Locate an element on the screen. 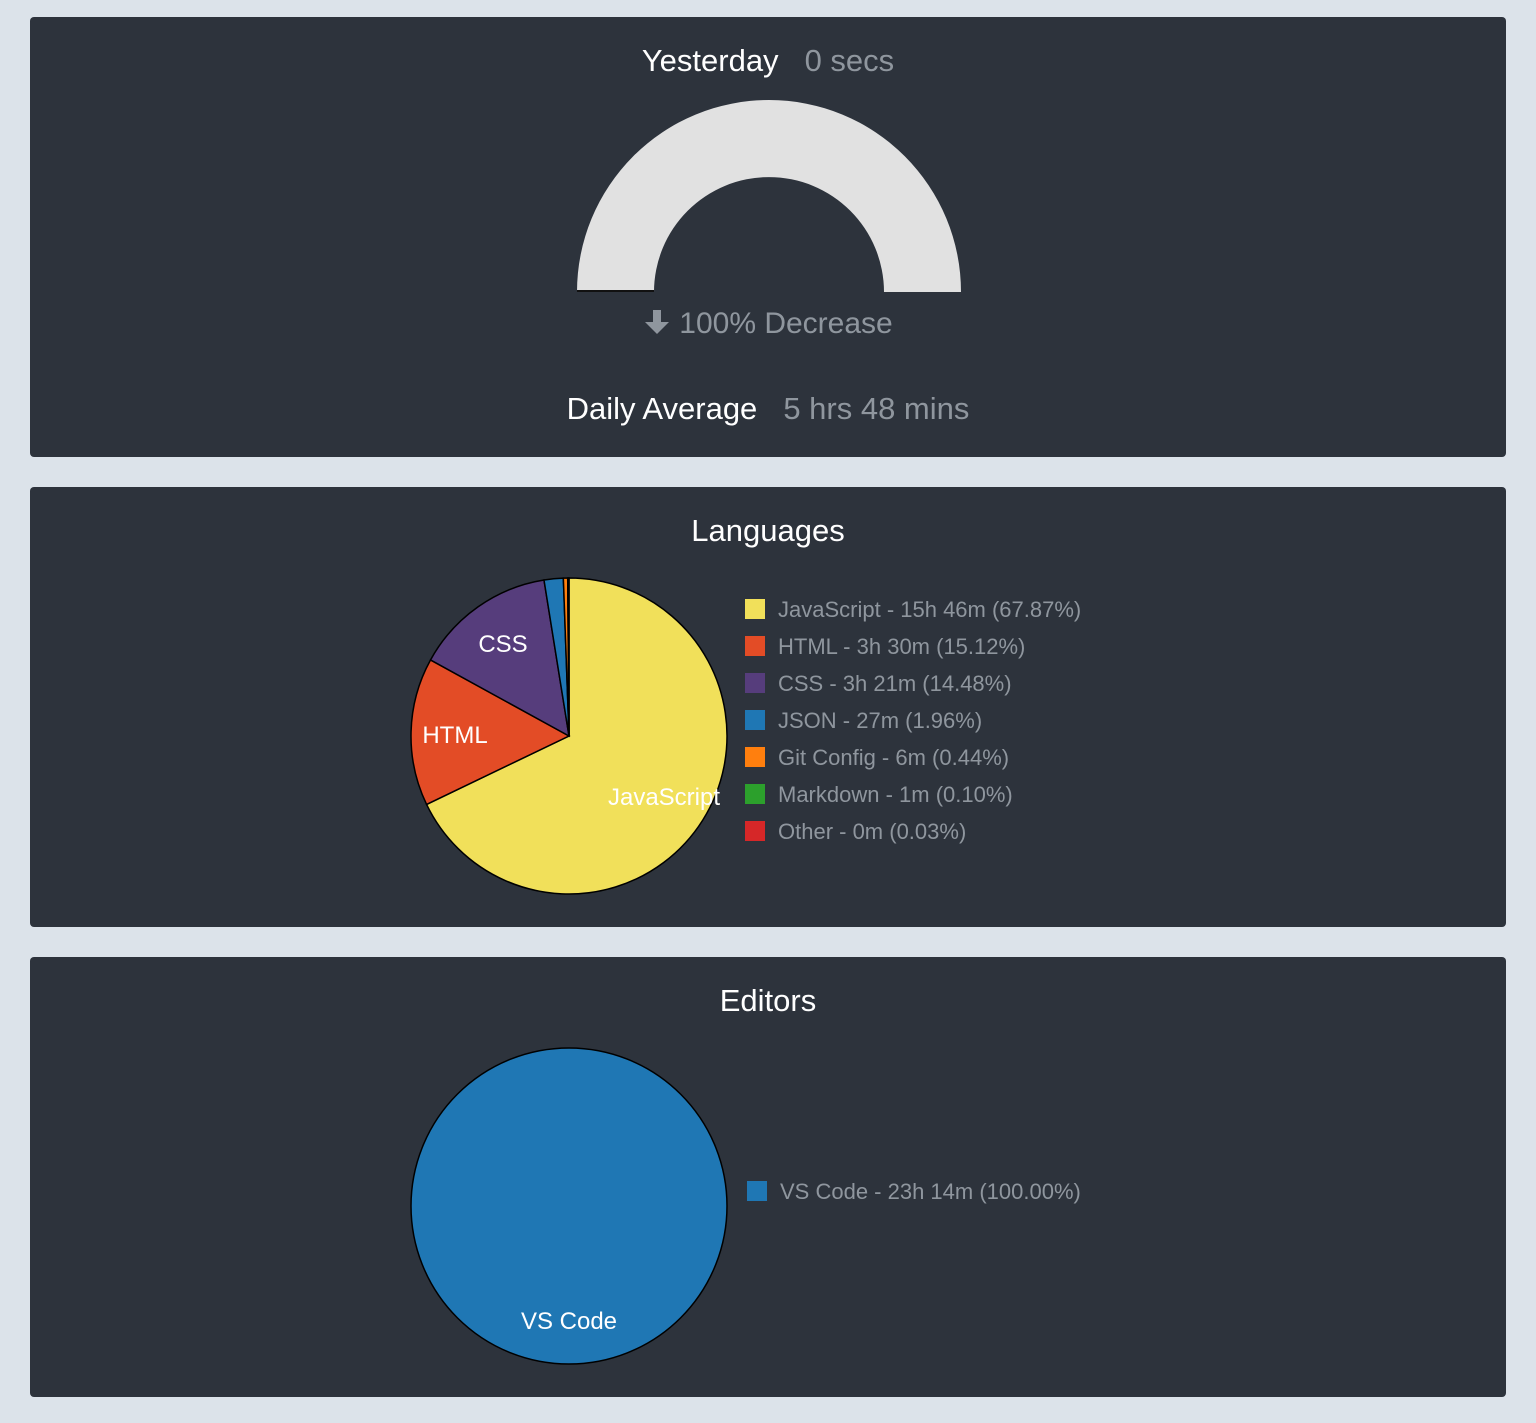 The width and height of the screenshot is (1536, 1423). languages-pie-chart: JavaScript HTML CSS is located at coordinates (569, 736).